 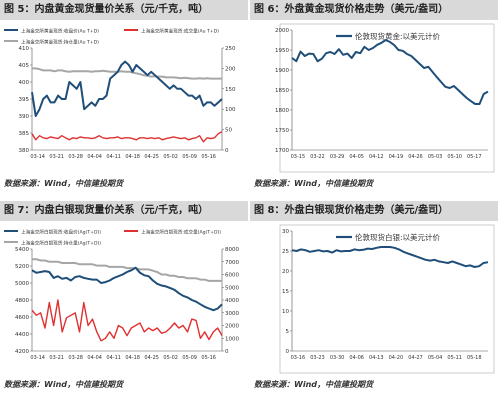 I want to click on x-tick-label: 05-03, so click(x=435, y=157).